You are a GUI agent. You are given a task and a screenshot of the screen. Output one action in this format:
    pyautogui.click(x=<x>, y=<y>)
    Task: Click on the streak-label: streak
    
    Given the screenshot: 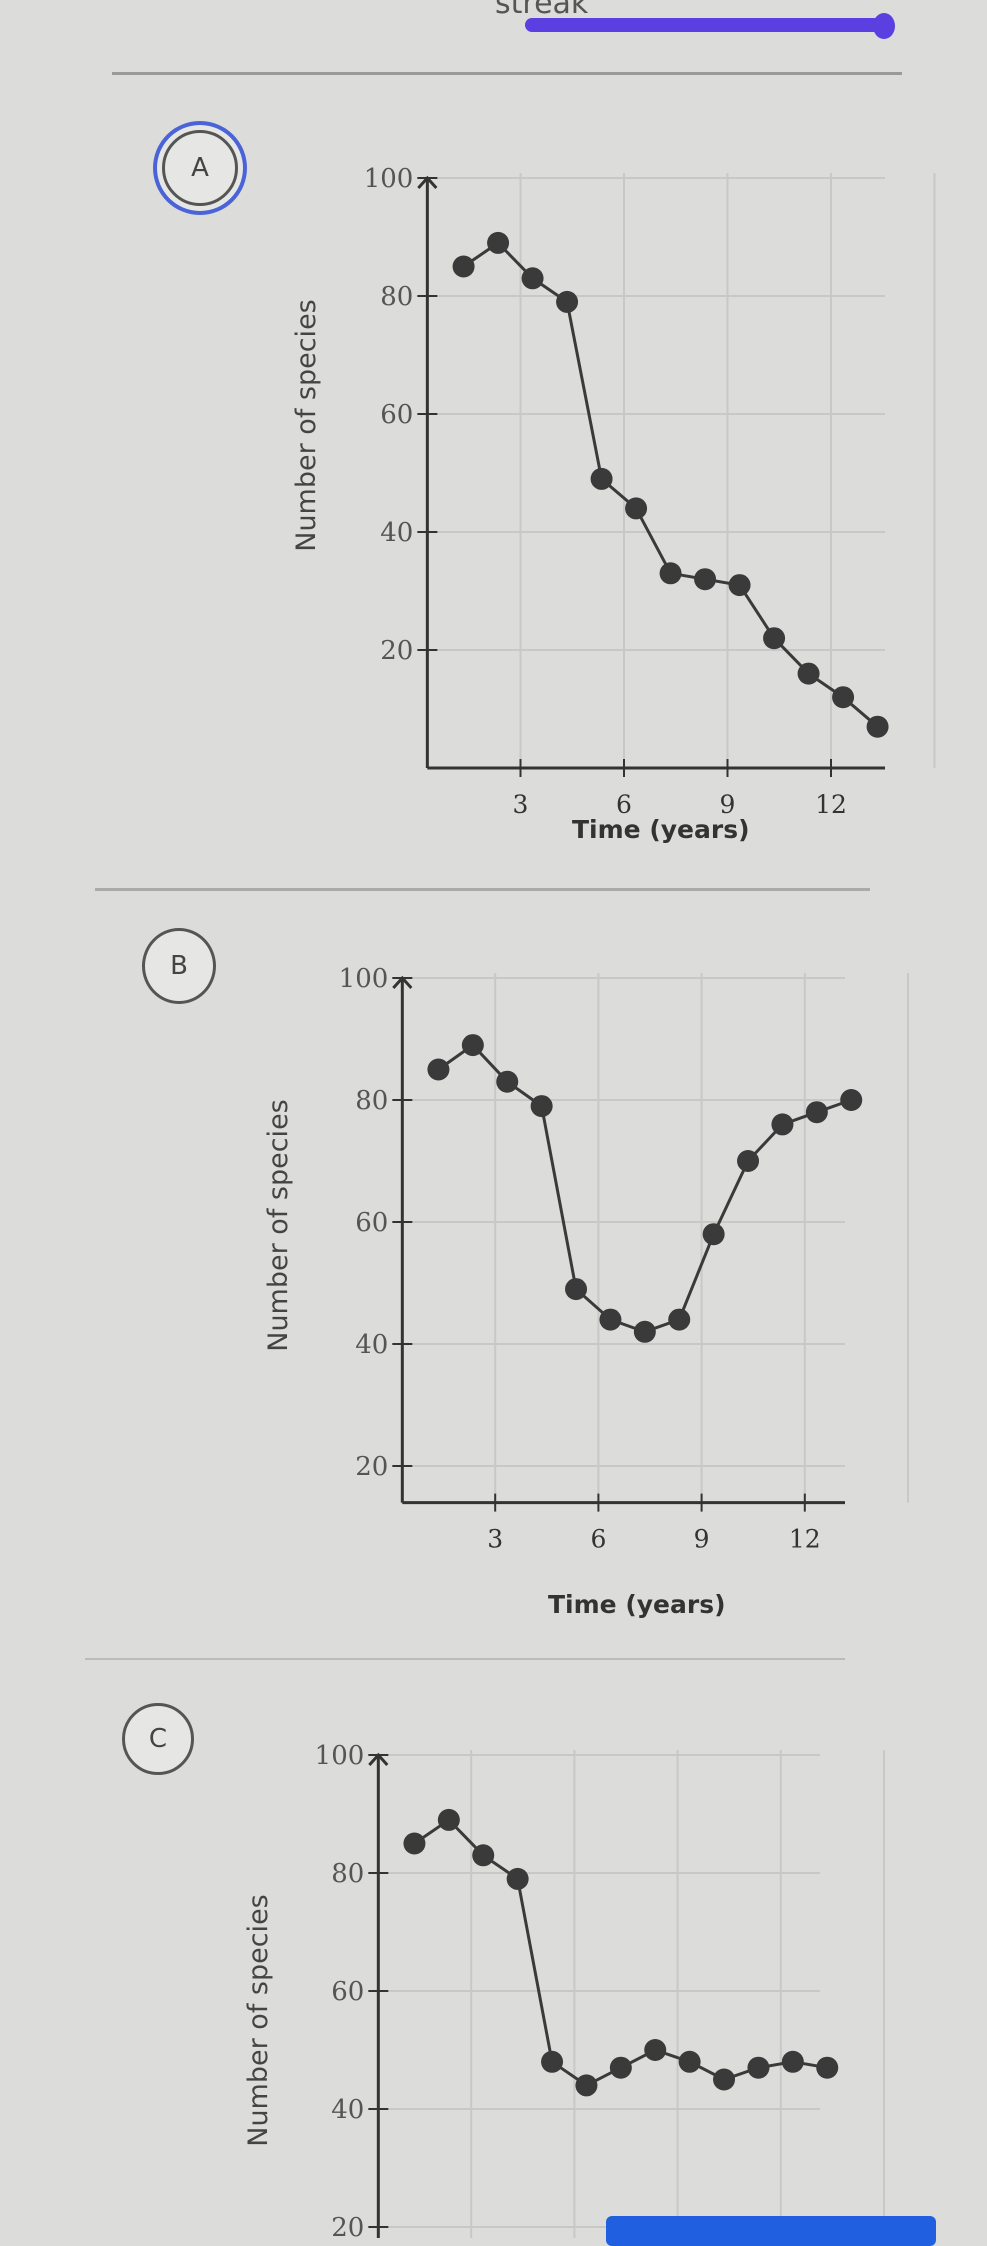 What is the action you would take?
    pyautogui.click(x=542, y=10)
    